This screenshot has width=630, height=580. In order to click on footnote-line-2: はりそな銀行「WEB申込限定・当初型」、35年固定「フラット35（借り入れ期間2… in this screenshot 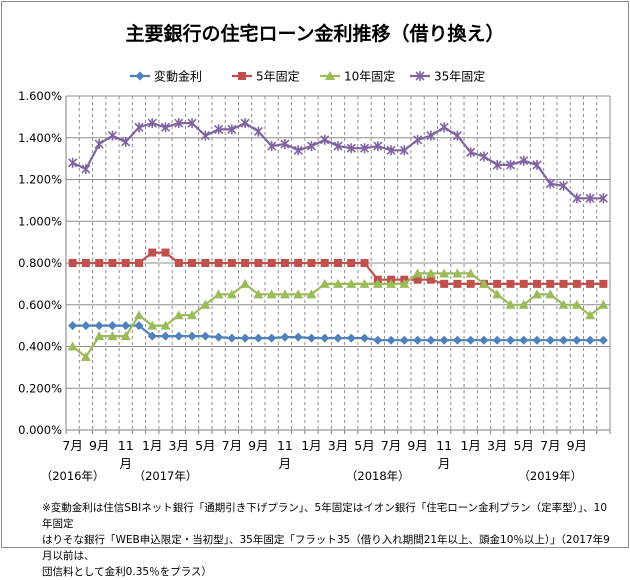, I will do `click(326, 548)`.